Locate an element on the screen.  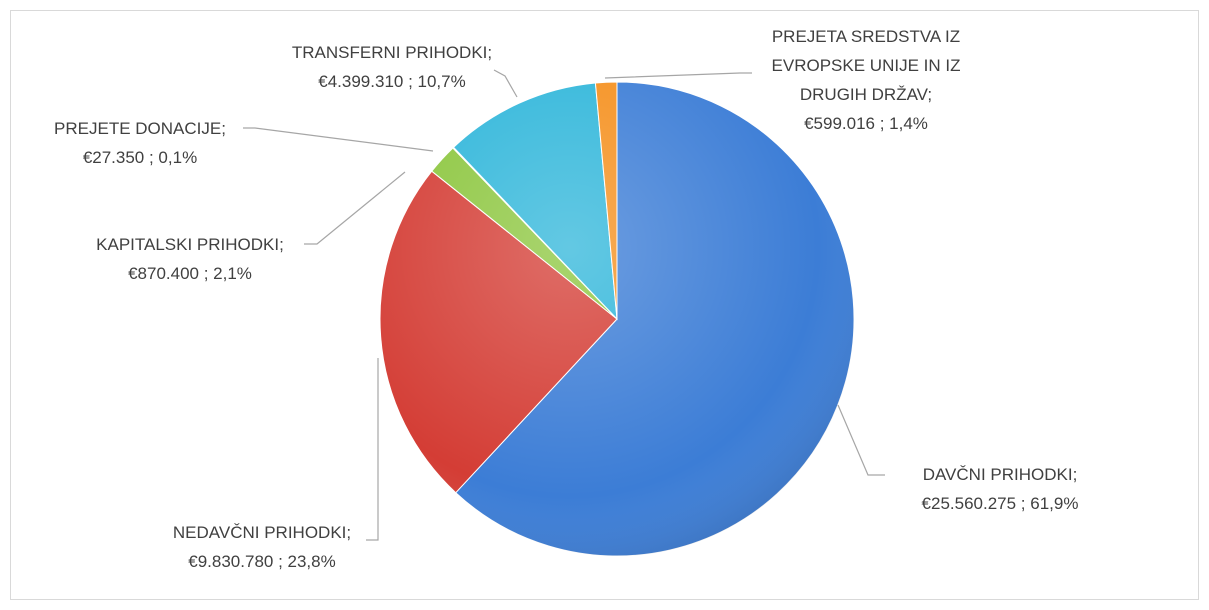
label-category: NEDAVČNI PRIHODKI; is located at coordinates (262, 532).